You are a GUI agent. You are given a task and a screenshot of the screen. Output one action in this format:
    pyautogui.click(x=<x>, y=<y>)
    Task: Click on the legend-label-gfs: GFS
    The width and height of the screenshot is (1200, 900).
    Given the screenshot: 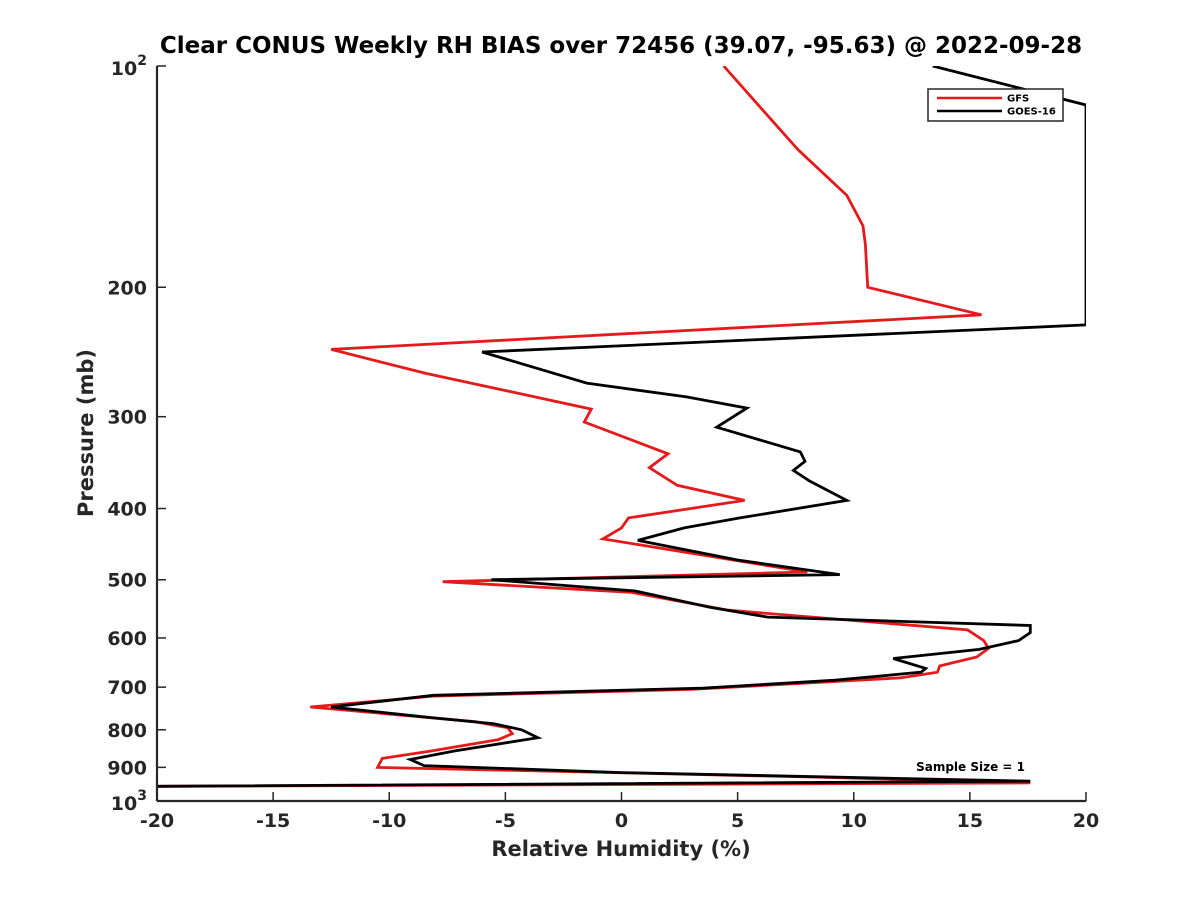 What is the action you would take?
    pyautogui.click(x=1018, y=99)
    